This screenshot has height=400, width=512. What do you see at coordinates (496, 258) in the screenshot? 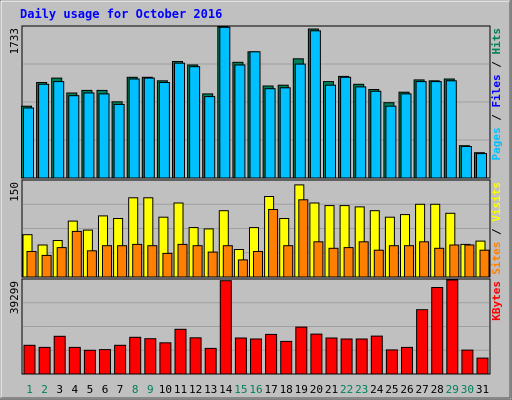
I see `legend-entry-sites: Sites` at bounding box center [496, 258].